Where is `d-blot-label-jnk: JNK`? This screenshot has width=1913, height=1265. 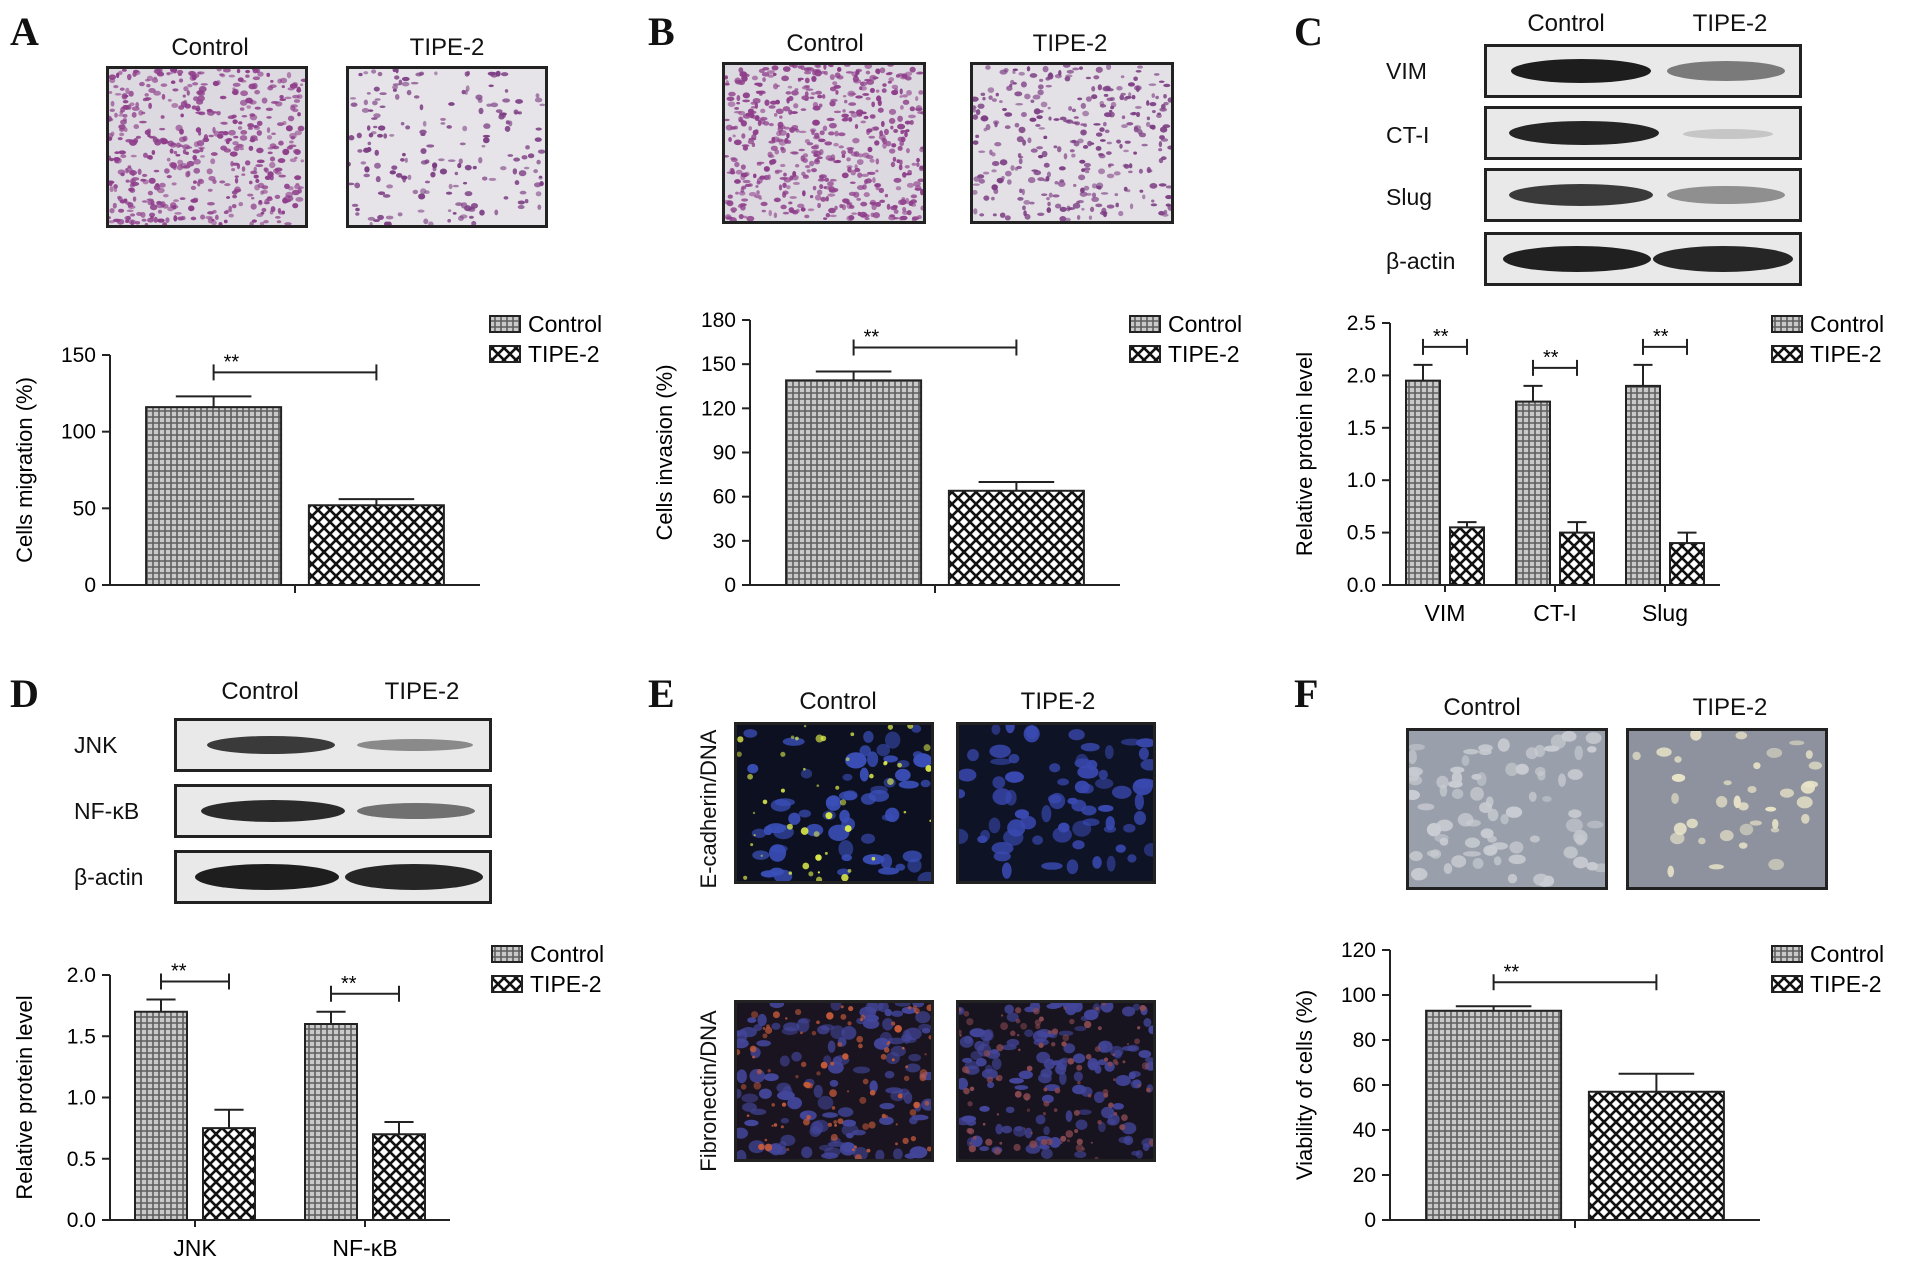
d-blot-label-jnk: JNK is located at coordinates (96, 745).